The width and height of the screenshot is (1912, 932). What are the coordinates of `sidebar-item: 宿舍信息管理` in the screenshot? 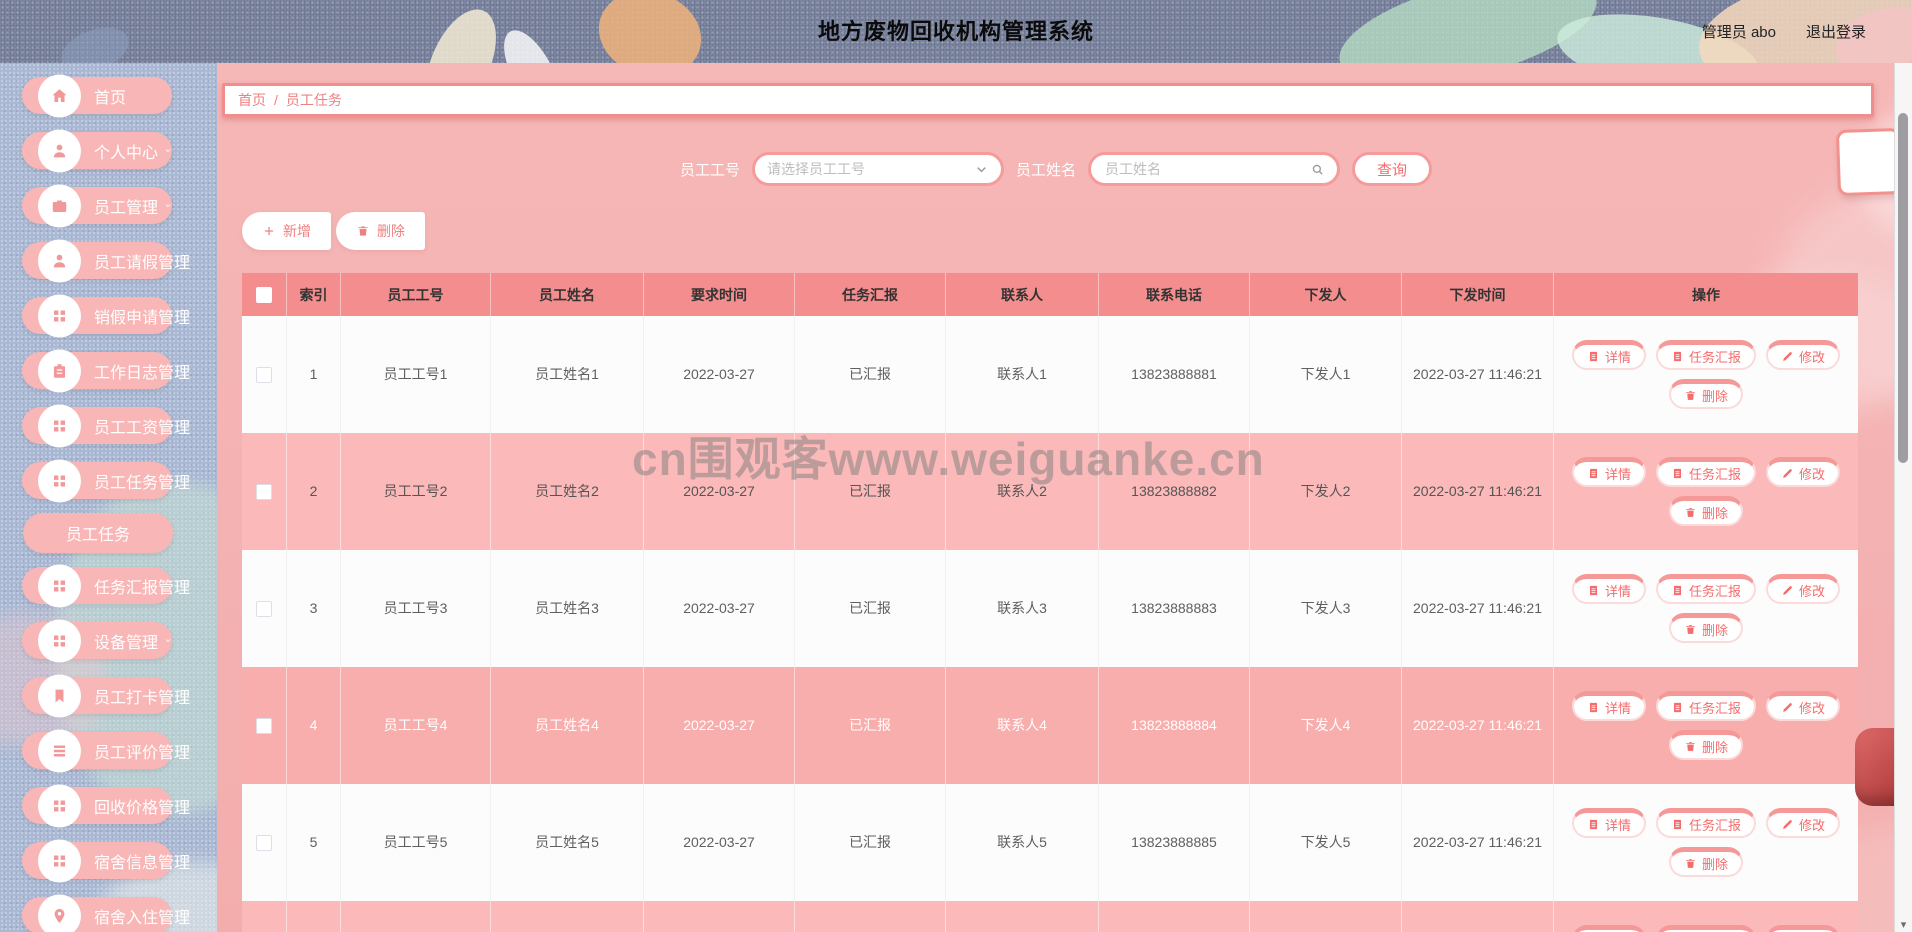 It's located at (106, 860).